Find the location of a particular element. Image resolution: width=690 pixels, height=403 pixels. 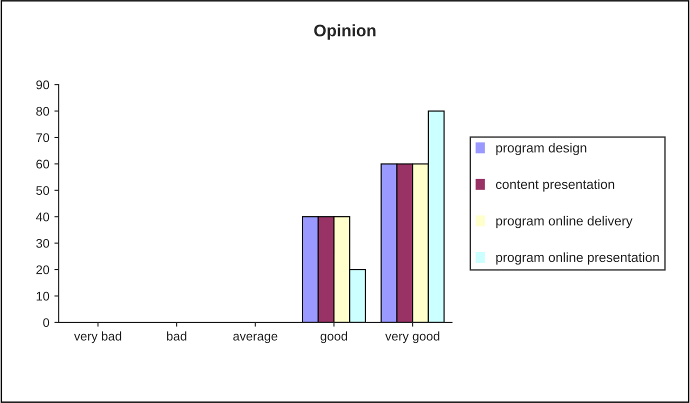

y-tick-label: 70 is located at coordinates (43, 137).